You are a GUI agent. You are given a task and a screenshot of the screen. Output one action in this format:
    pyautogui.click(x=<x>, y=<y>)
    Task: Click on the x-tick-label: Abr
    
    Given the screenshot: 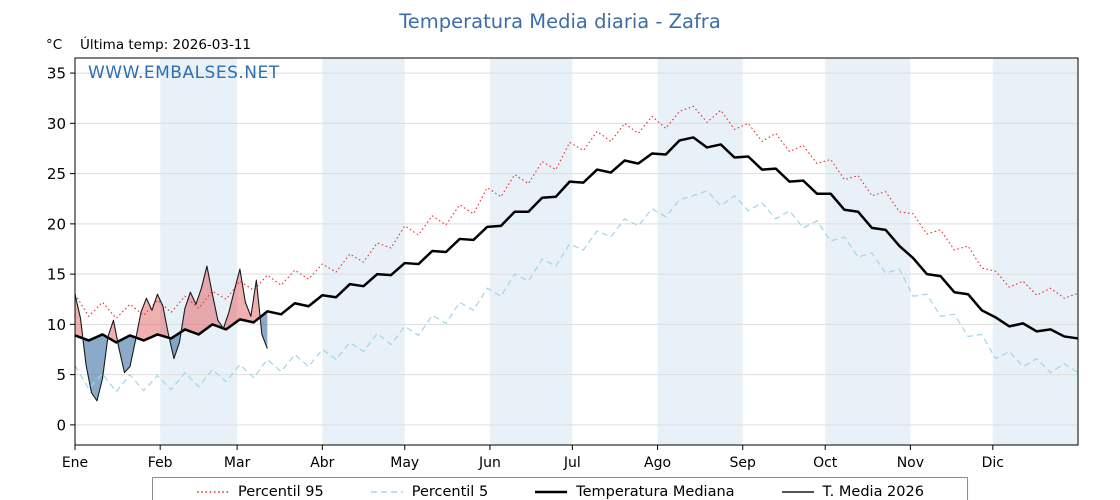 What is the action you would take?
    pyautogui.click(x=322, y=463)
    